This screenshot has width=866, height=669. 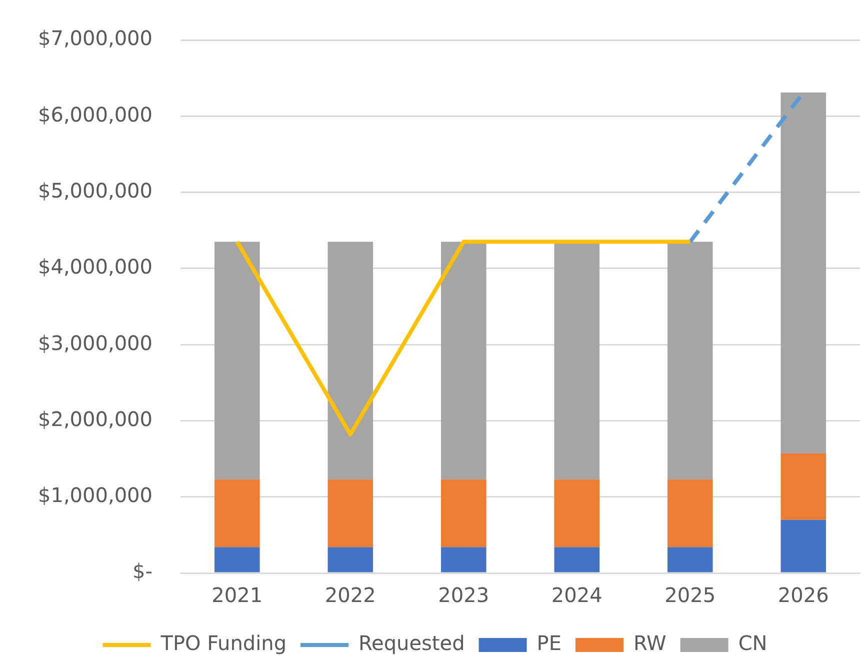 I want to click on y-tick-label: $3,000,000, so click(x=95, y=342).